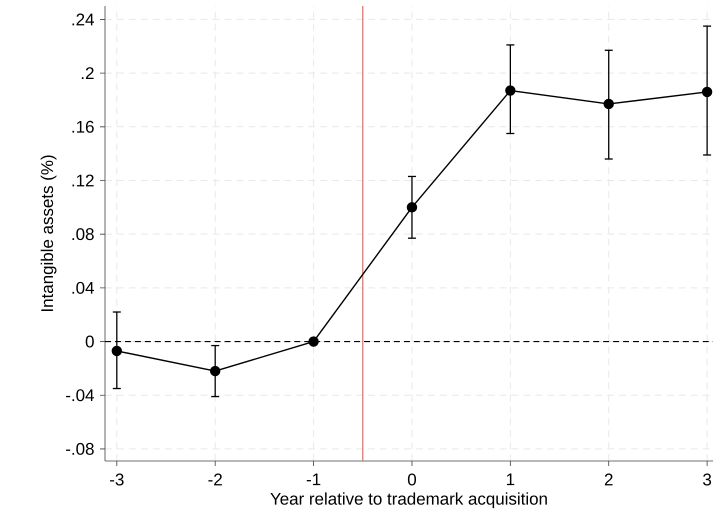 The width and height of the screenshot is (721, 532). What do you see at coordinates (83, 126) in the screenshot?
I see `y-tick-label: .16` at bounding box center [83, 126].